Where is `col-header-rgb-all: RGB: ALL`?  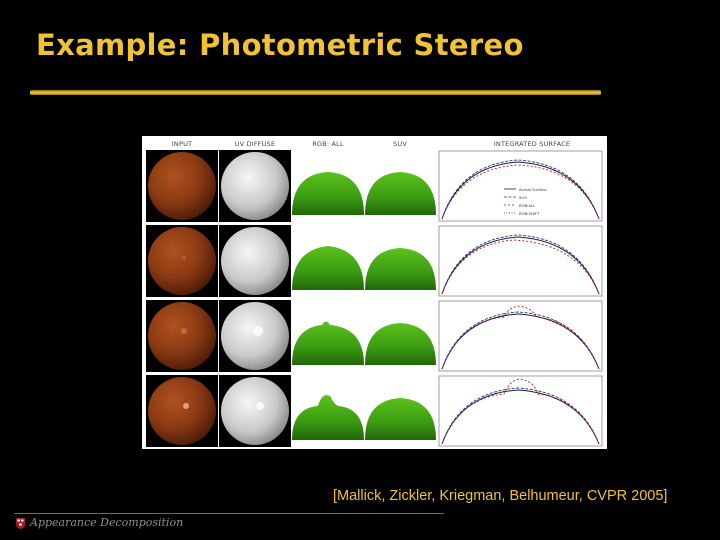
col-header-rgb-all: RGB: ALL is located at coordinates (328, 144).